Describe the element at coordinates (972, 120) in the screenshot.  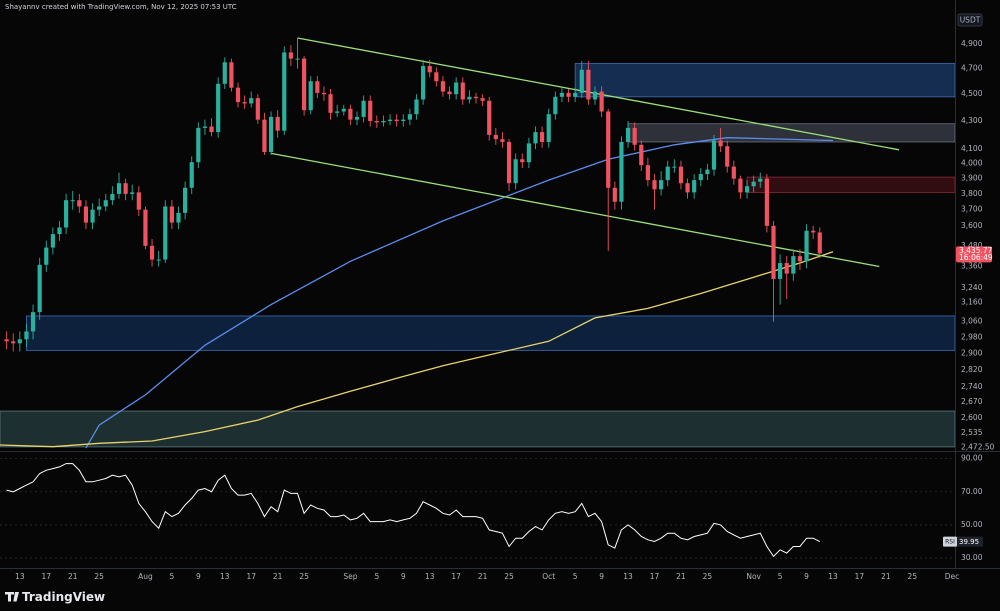
I see `y-tick-label: 4,300` at that location.